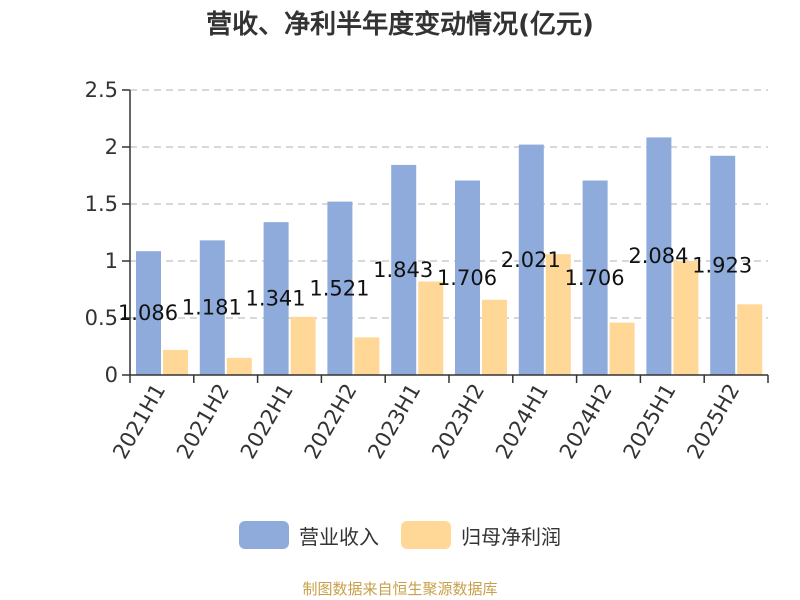 The width and height of the screenshot is (800, 600). I want to click on data-label: 1.181, so click(212, 308).